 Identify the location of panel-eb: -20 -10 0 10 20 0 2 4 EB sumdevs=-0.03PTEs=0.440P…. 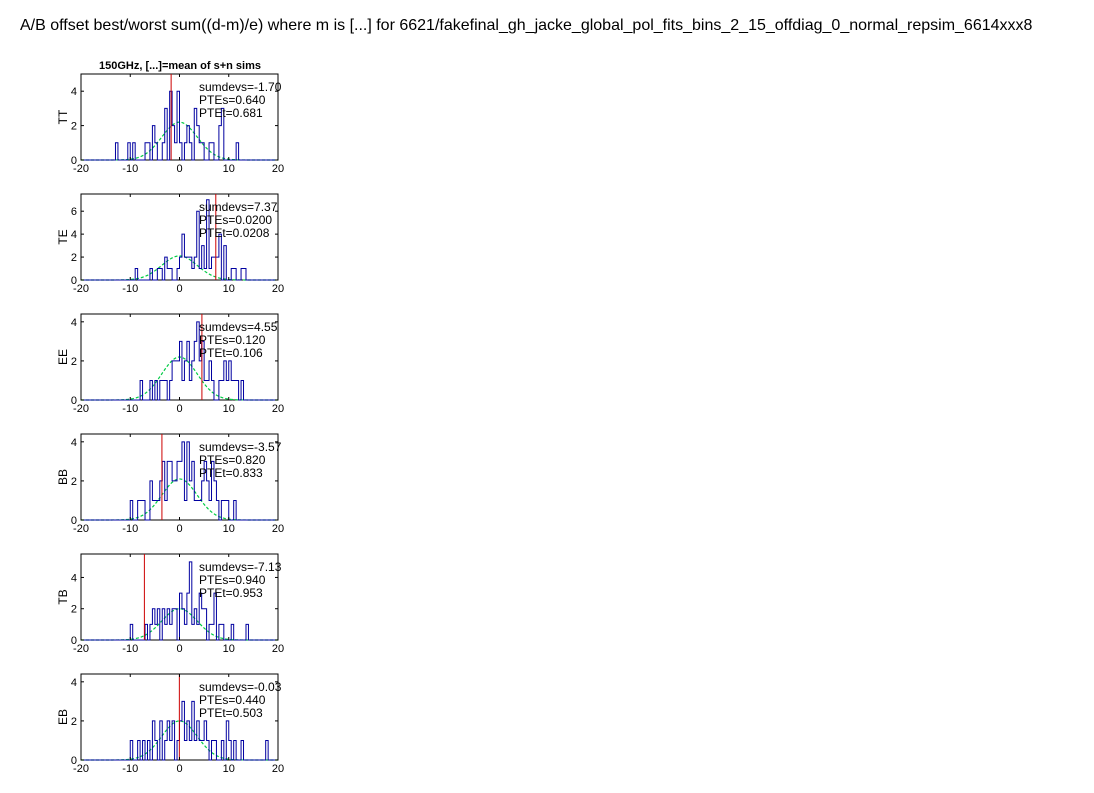
(170, 724).